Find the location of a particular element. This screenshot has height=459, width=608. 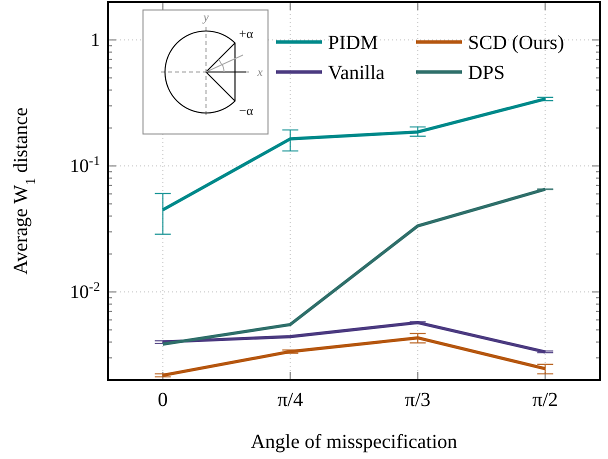

legend-label: PIDM is located at coordinates (353, 43).